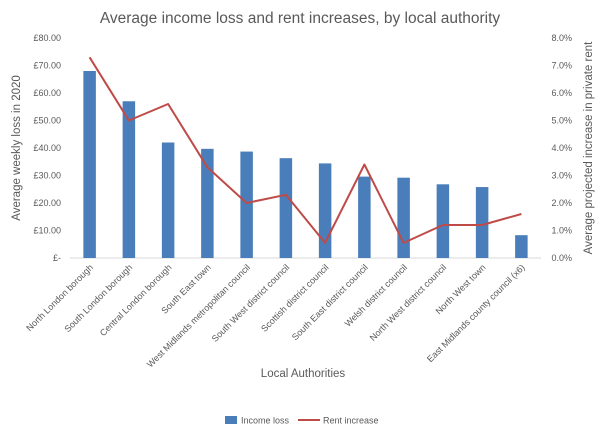  What do you see at coordinates (47, 231) in the screenshot?
I see `y-left-tick-label: £10.00` at bounding box center [47, 231].